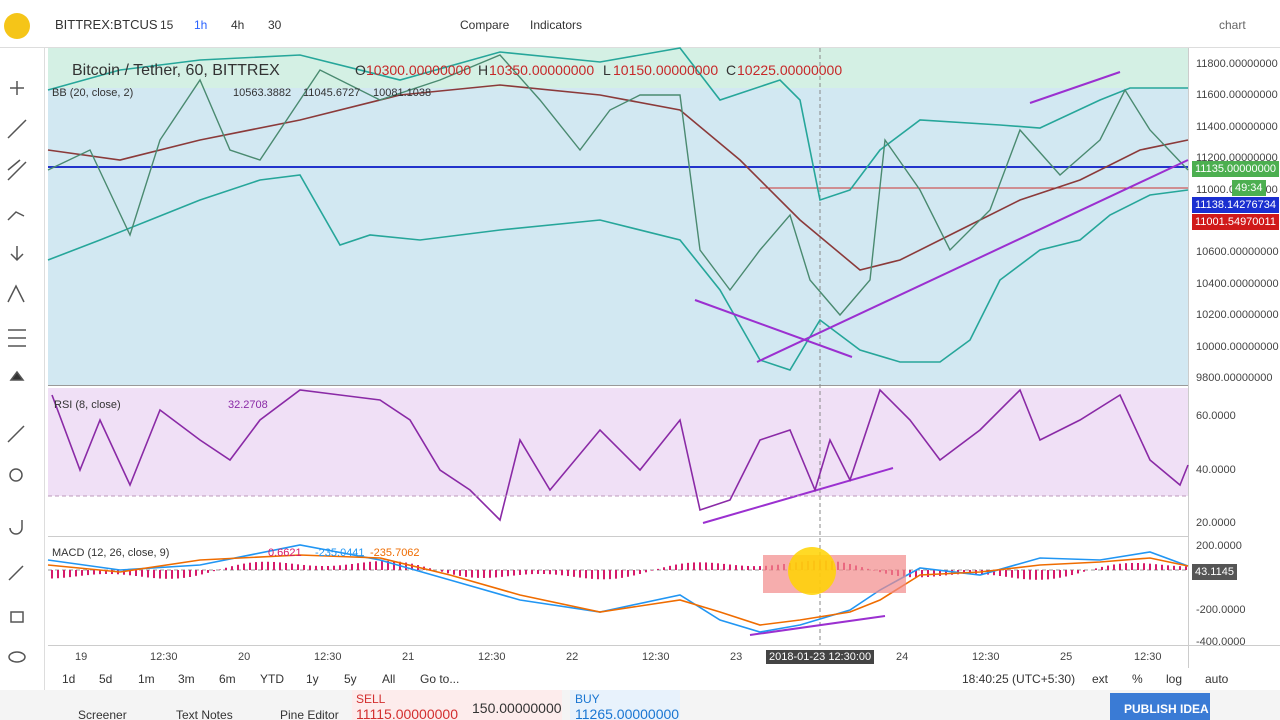 This screenshot has width=1280, height=720. Describe the element at coordinates (1237, 346) in the screenshot. I see `price-label: 10000.00000000` at that location.